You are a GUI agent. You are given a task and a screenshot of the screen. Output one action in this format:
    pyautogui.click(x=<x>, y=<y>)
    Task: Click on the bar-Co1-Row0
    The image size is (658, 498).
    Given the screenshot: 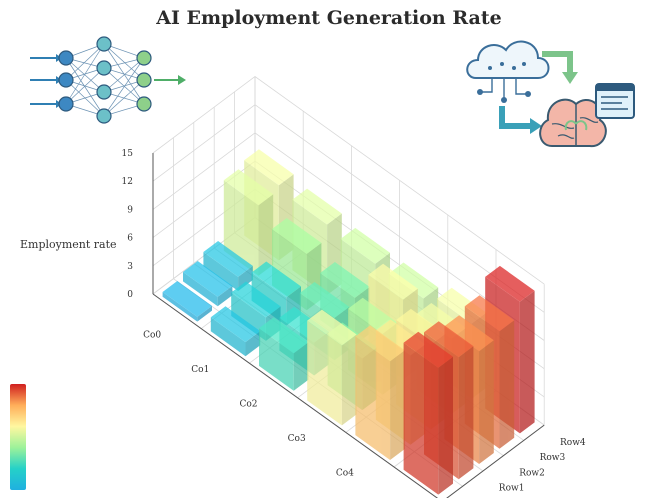 What is the action you would take?
    pyautogui.click(x=235, y=331)
    